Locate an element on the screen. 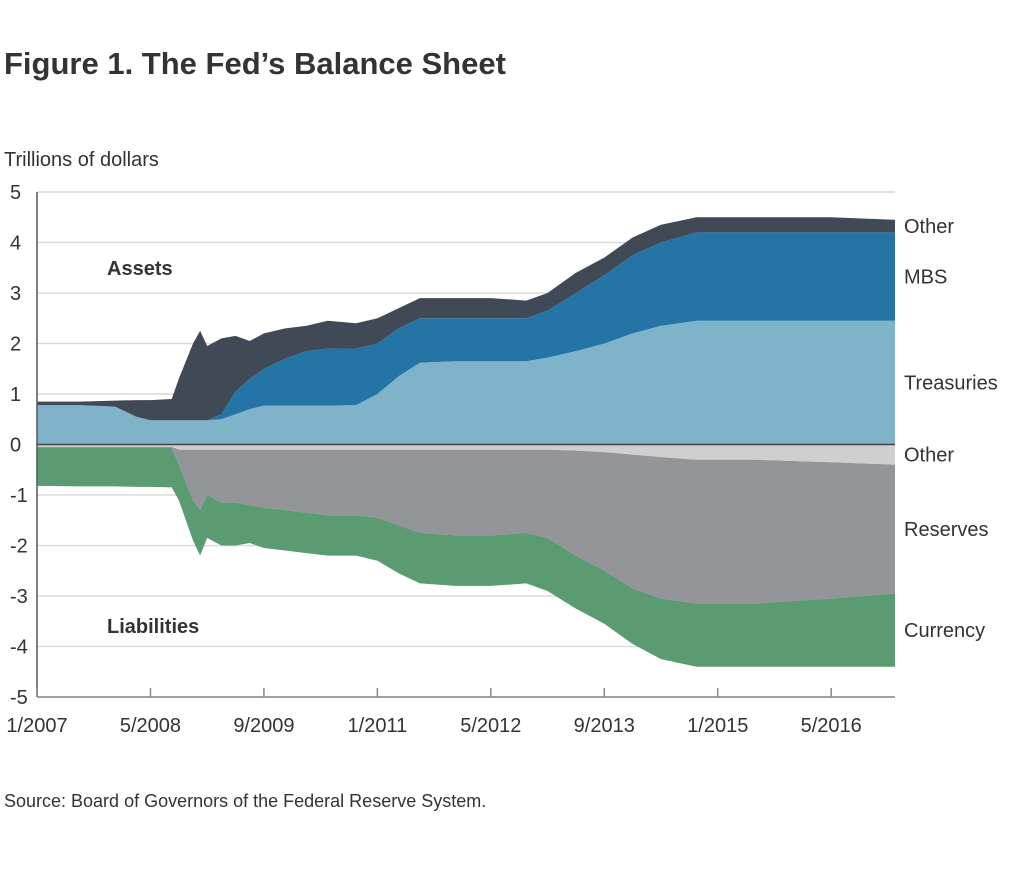  liabilities-reserves-label: Reserves is located at coordinates (946, 530).